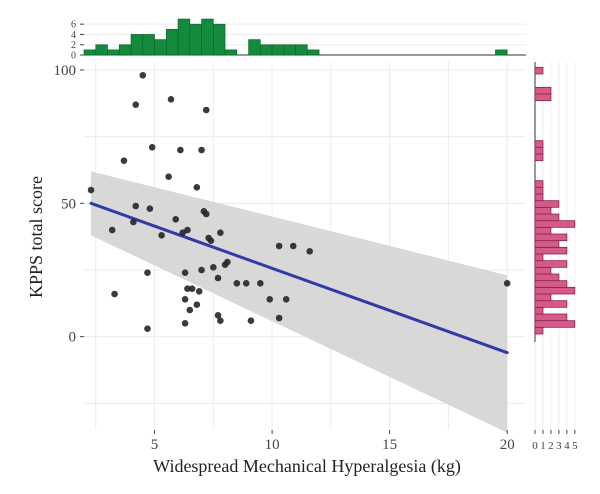  Describe the element at coordinates (575, 446) in the screenshot. I see `right-hist-tick-label: 5` at that location.